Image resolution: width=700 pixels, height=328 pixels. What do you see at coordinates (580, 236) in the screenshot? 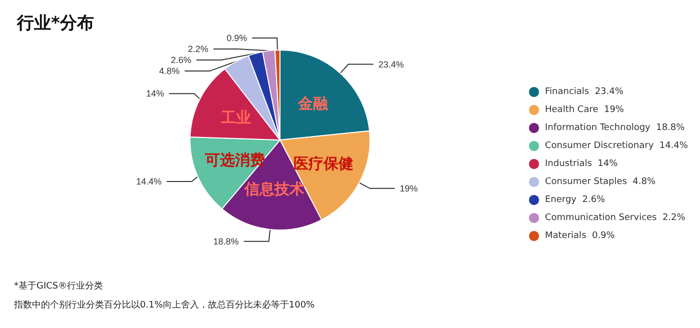
I see `legend-label: Materials 0.9%` at bounding box center [580, 236].